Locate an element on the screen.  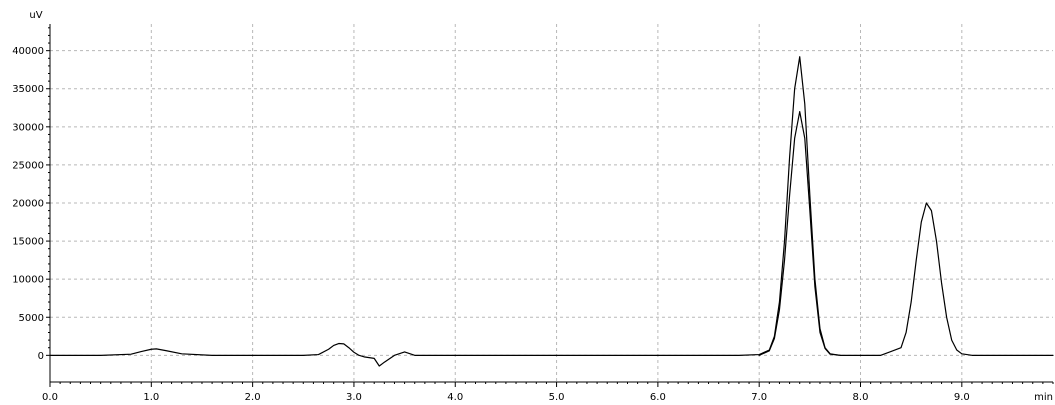
x-tick-label: 8.0 is located at coordinates (861, 397).